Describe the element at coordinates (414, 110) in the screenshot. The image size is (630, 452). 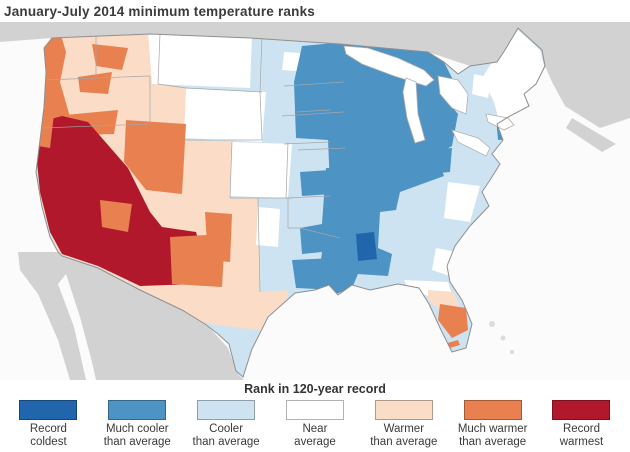
I see `lake-michigan` at that location.